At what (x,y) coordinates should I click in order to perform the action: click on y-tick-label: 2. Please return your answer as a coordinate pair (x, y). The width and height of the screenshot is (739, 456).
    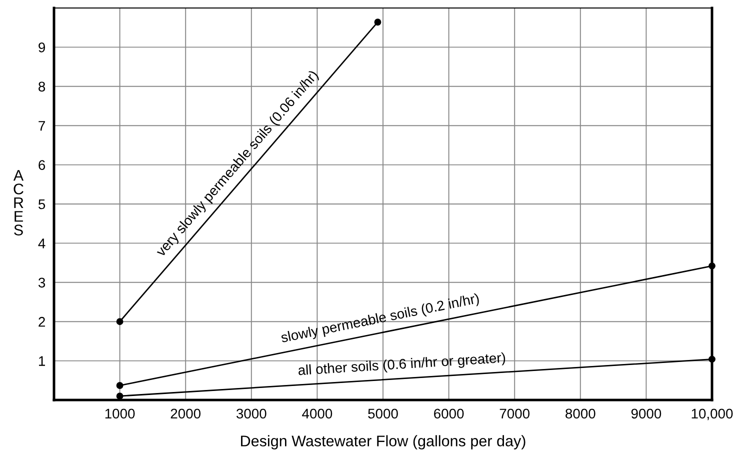
    Looking at the image, I should click on (41, 321).